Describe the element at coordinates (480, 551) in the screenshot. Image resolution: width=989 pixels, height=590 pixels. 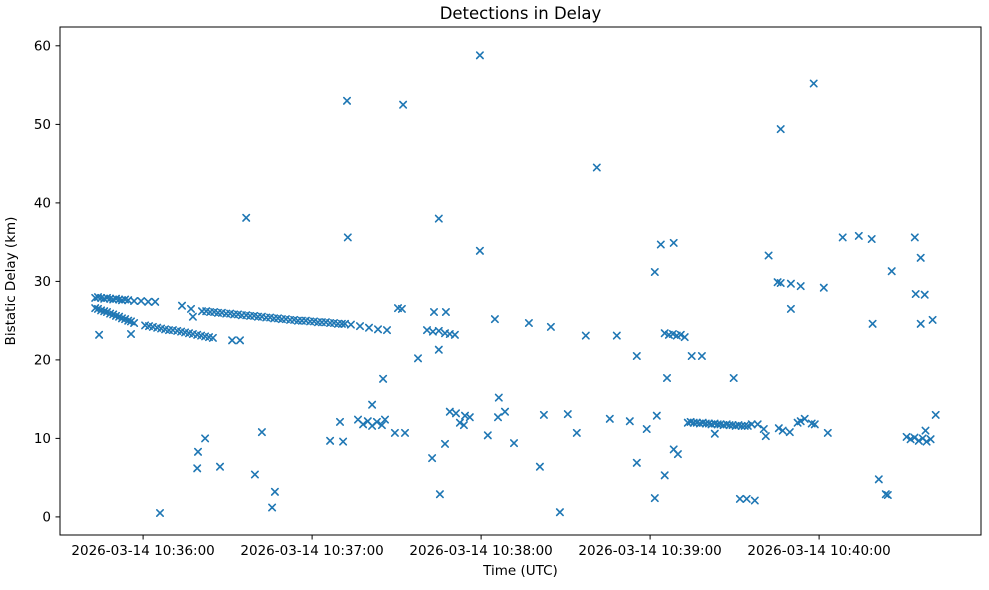
I see `x-tick-label: 2026-03-14 10:38:00` at that location.